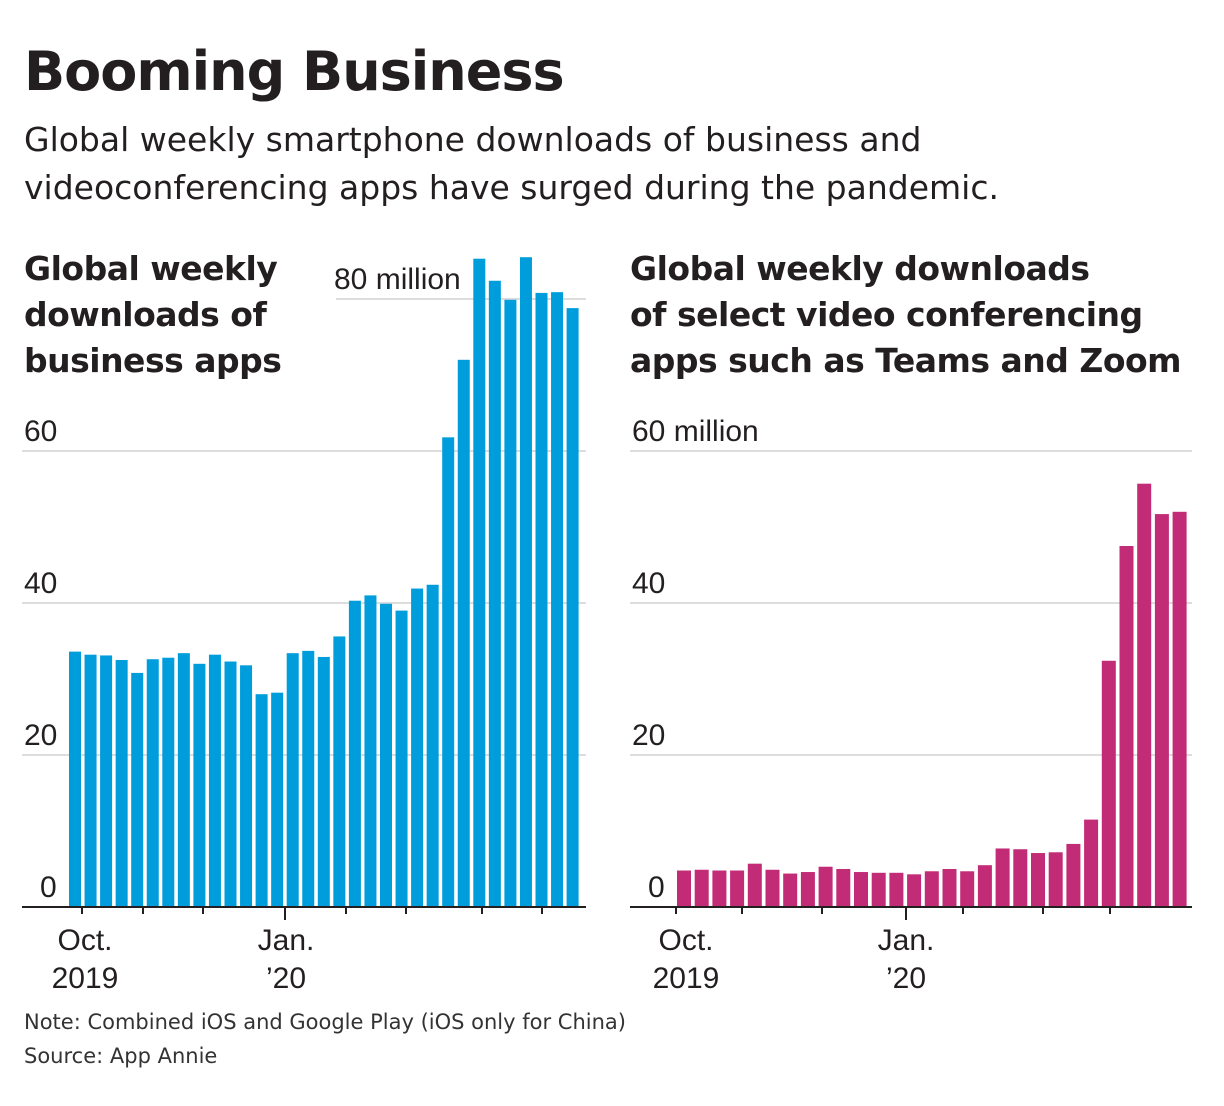 This screenshot has height=1106, width=1224. I want to click on business-ytick-label: 40, so click(40, 583).